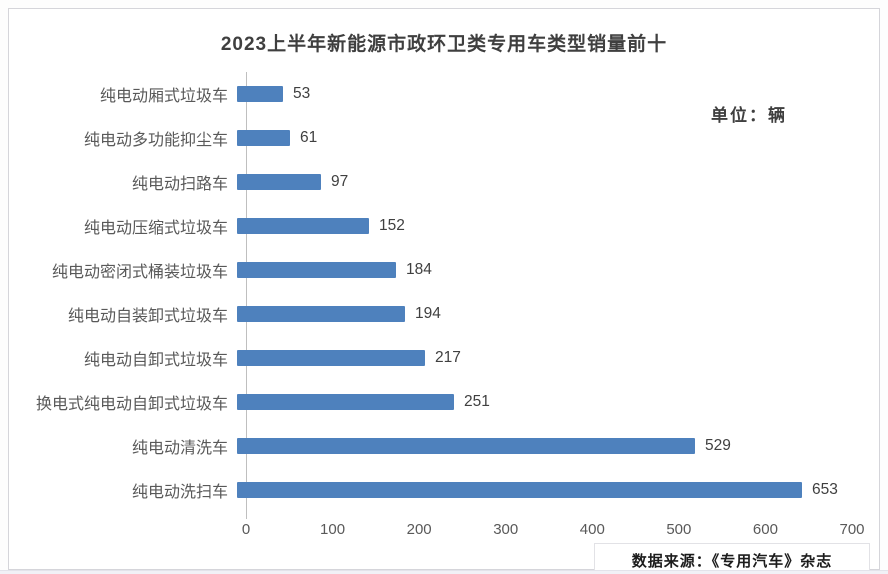  I want to click on chart-title: 2023上半年新能源市政环卫类专用车类型销量前十, so click(444, 44).